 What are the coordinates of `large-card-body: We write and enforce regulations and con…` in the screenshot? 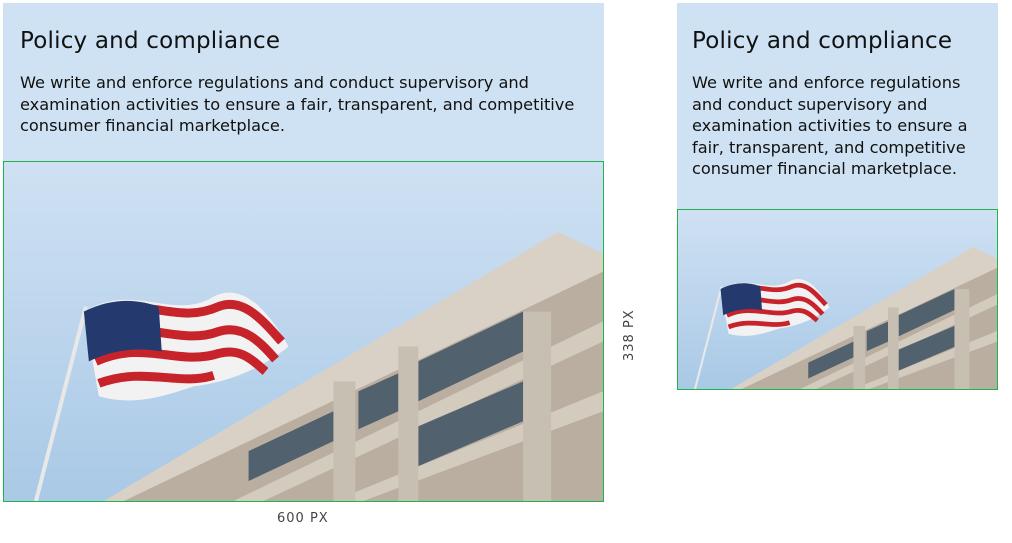 It's located at (297, 104).